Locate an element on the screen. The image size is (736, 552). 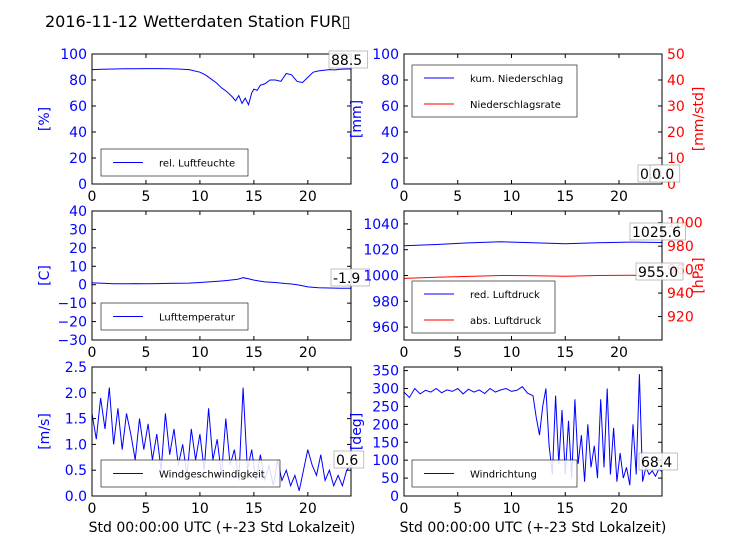
y-tick-label: 1.5 is located at coordinates (76, 420).